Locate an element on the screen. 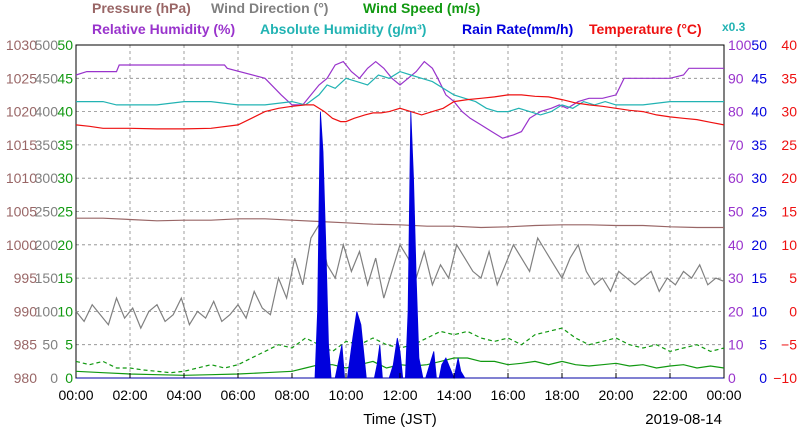 The width and height of the screenshot is (800, 434). x-tick-label: 20:00 is located at coordinates (615, 395).